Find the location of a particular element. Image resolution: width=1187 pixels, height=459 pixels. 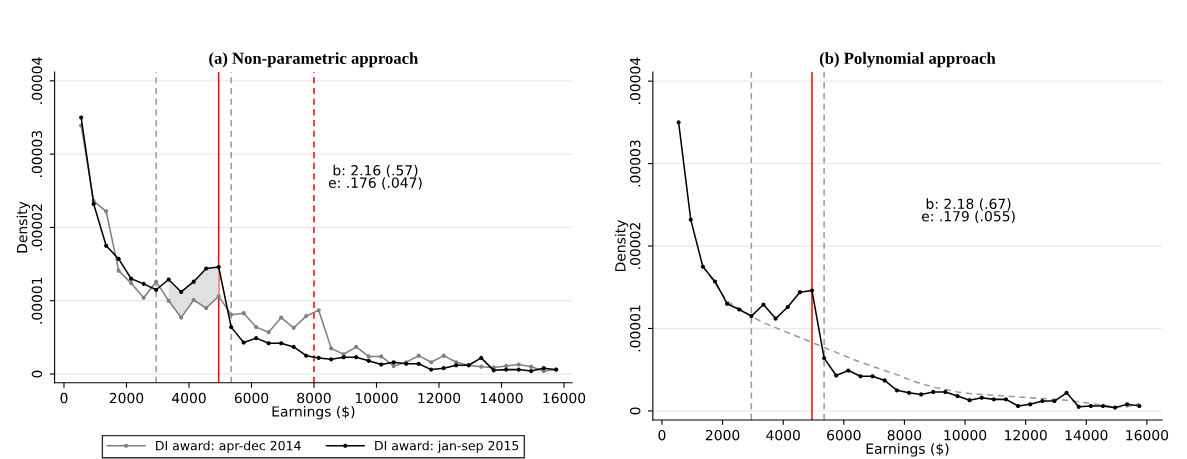

annotation: b: 2.16 (.57) e: .176 (.047) is located at coordinates (375, 177).